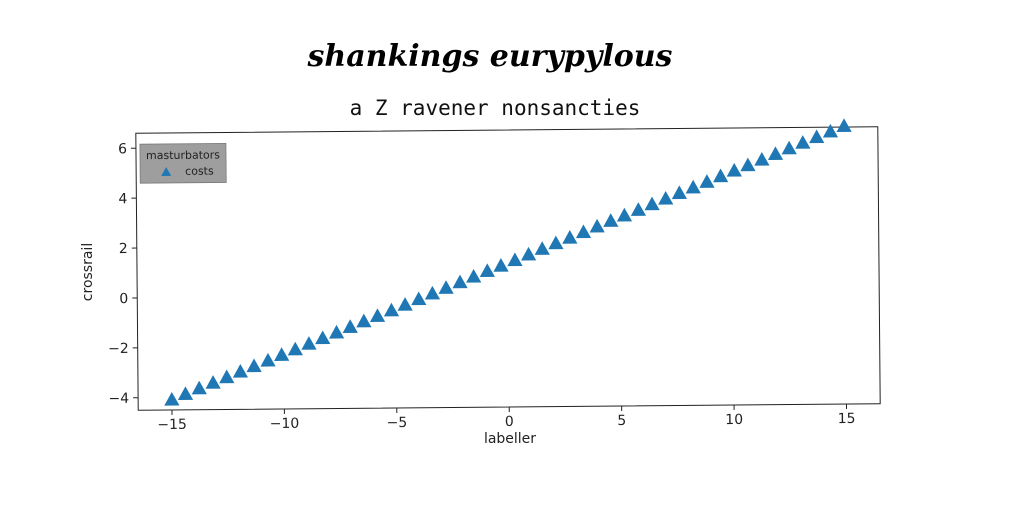 Image resolution: width=1024 pixels, height=512 pixels. What do you see at coordinates (509, 422) in the screenshot?
I see `x-tick-label: 0` at bounding box center [509, 422].